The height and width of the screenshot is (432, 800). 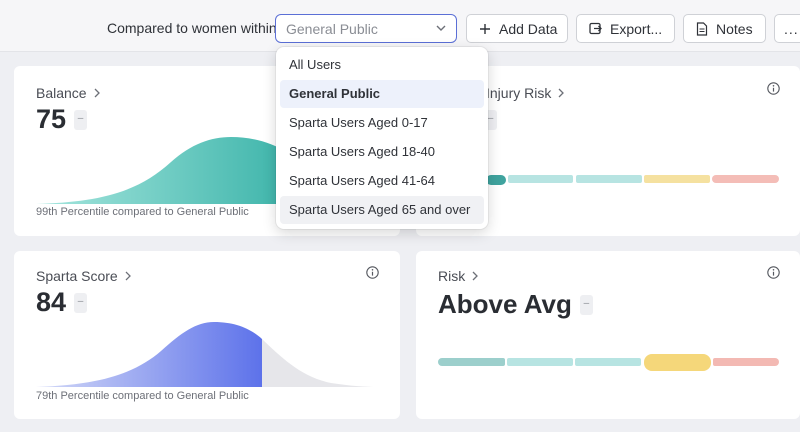 I want to click on injury-risk-title: Injury Risk, so click(x=525, y=93).